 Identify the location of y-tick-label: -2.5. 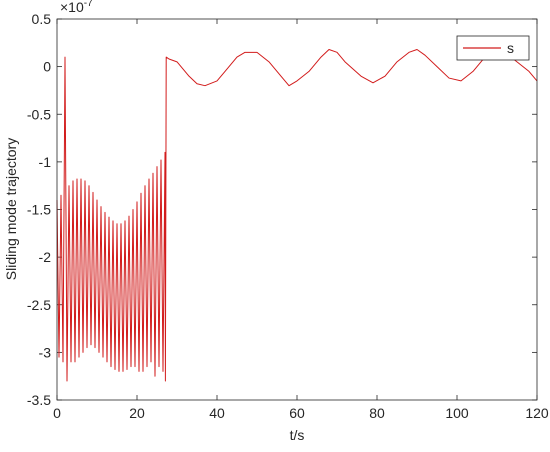
(39, 305).